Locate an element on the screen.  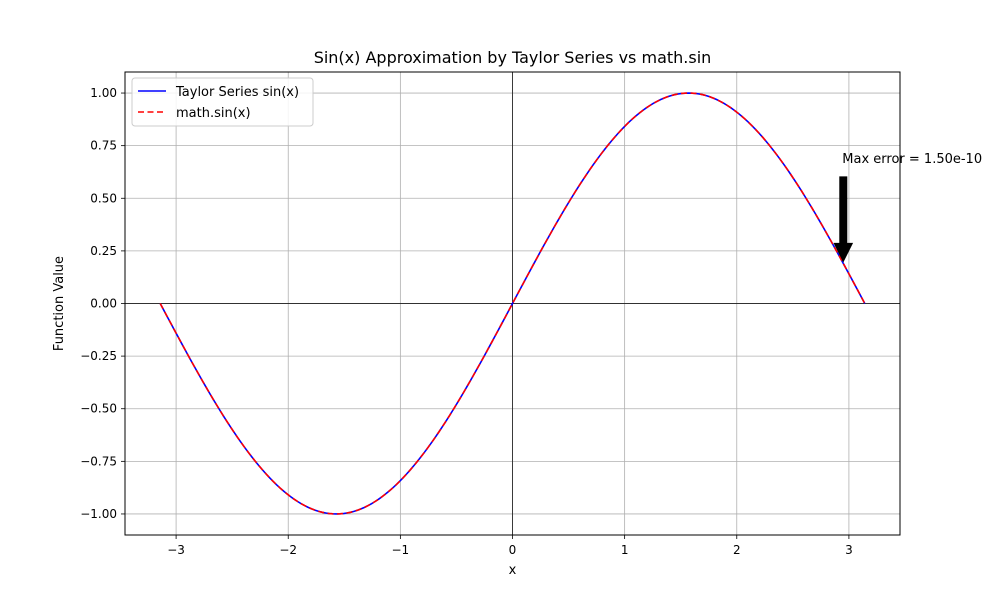
x-axis-ticks: −3 −2 −1 0 1 2 3 is located at coordinates (510, 546).